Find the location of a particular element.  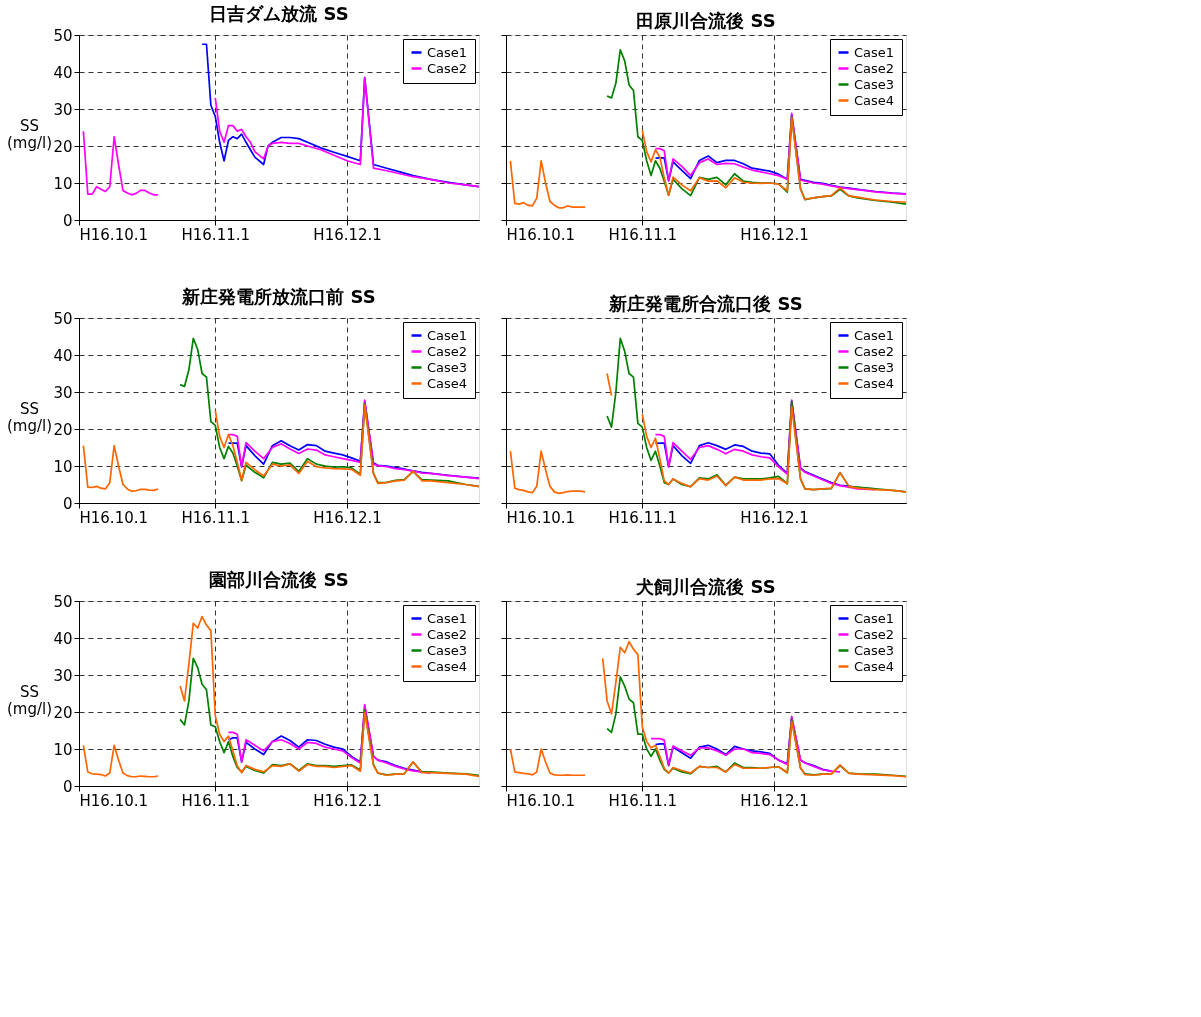

chart-title: 日吉ダム放流 SS is located at coordinates (279, 13).